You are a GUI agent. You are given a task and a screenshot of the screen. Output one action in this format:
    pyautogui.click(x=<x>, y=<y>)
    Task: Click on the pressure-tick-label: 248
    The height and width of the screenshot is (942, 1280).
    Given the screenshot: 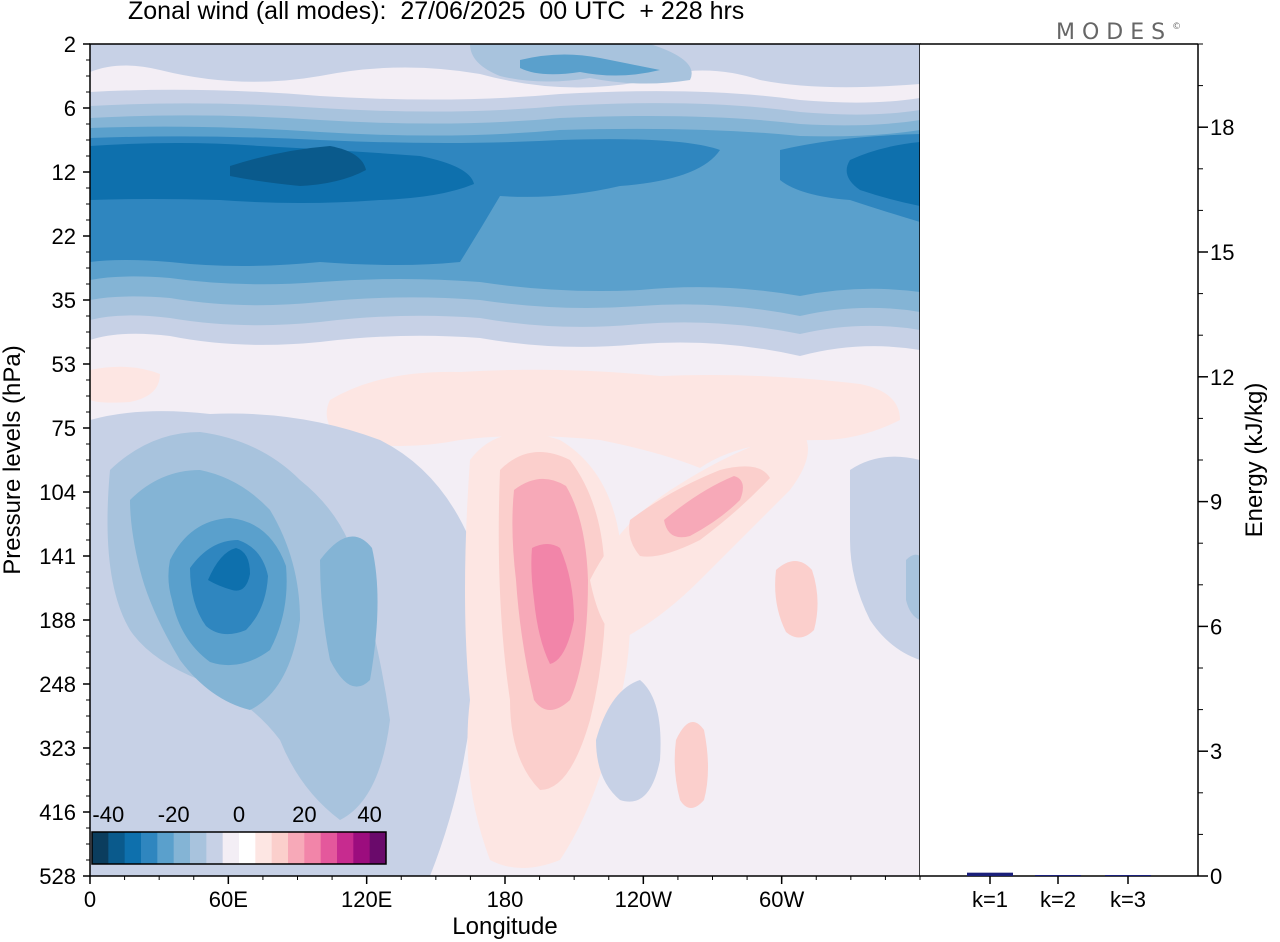 What is the action you would take?
    pyautogui.click(x=57, y=684)
    